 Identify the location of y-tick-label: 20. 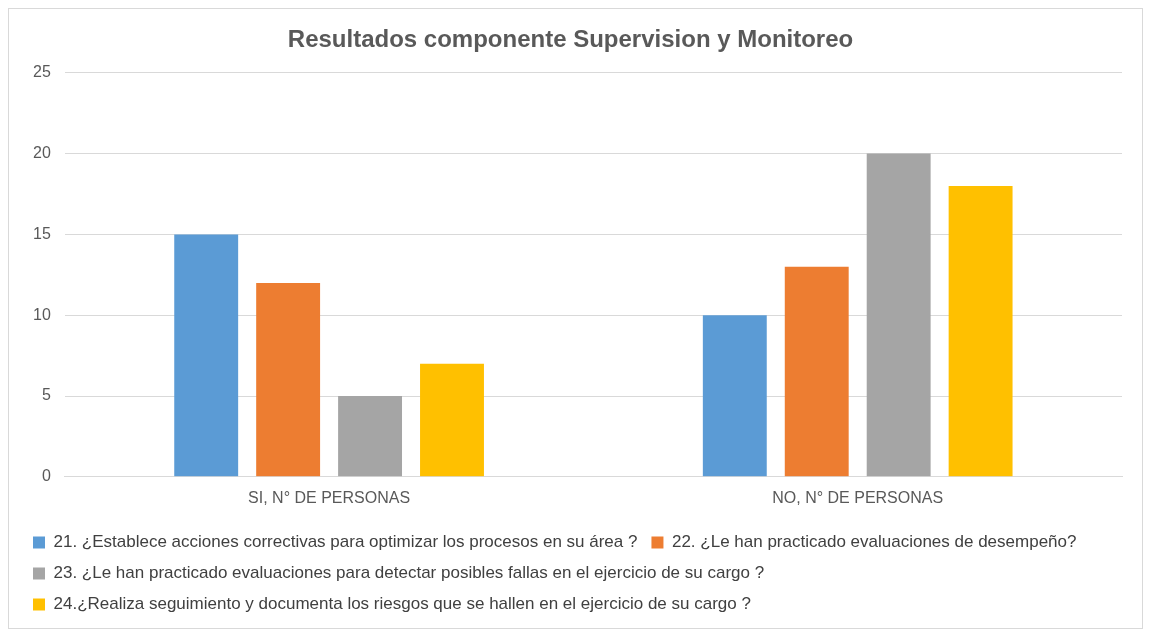
(42, 153).